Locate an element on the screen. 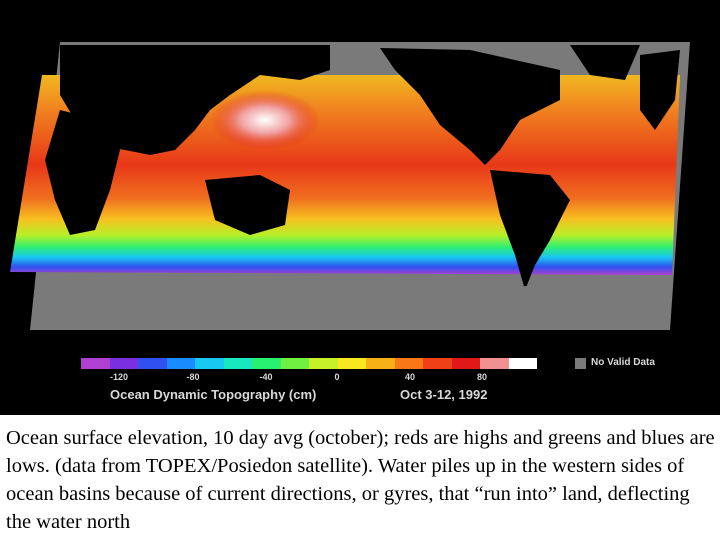 The height and width of the screenshot is (540, 720). scale-tick: 40 is located at coordinates (410, 377).